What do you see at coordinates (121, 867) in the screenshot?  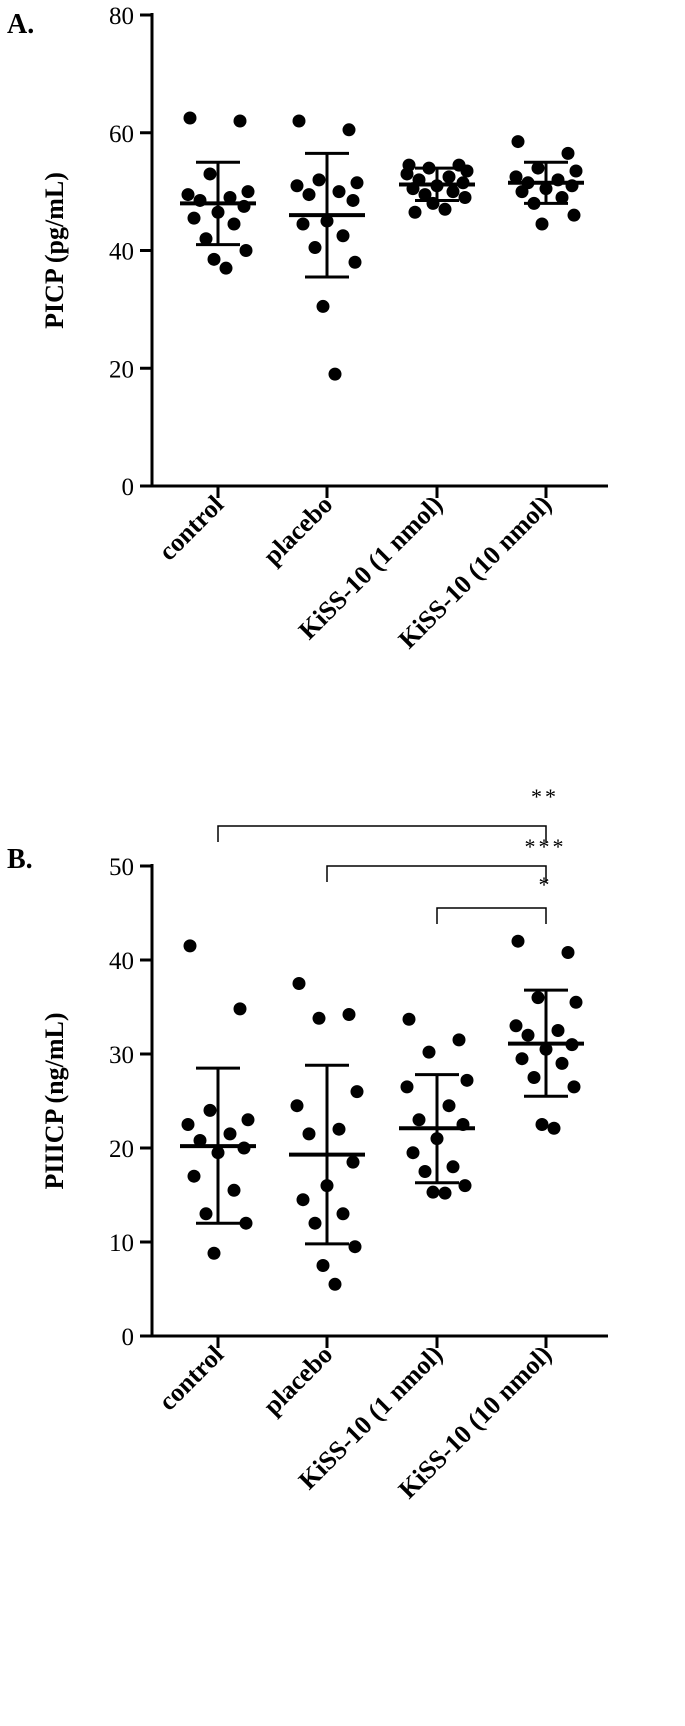 I see `y-tick-label: 50` at bounding box center [121, 867].